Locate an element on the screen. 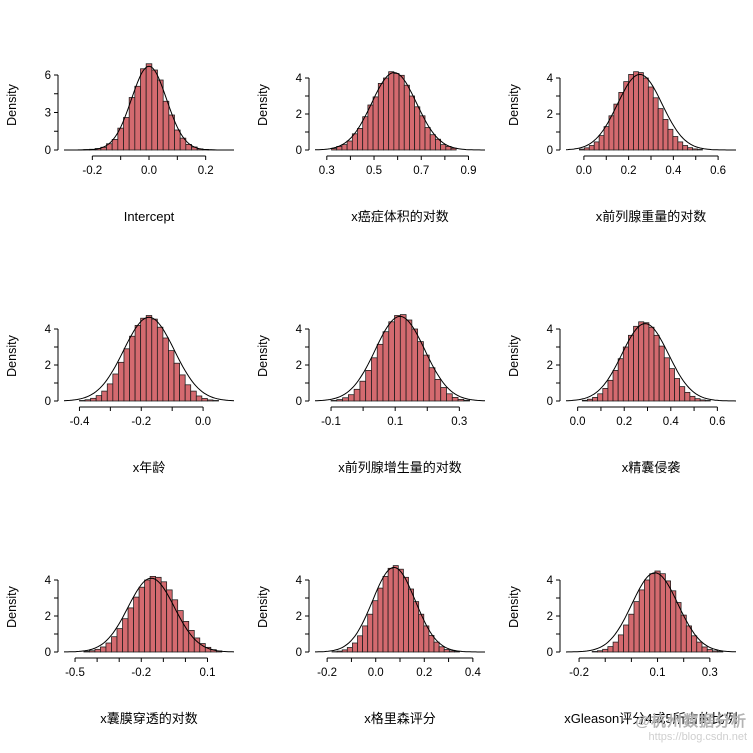 The height and width of the screenshot is (753, 753). histogram-svg: -0.4 -0.2 0.0 0 2 4 Density x年龄 is located at coordinates (120, 395).